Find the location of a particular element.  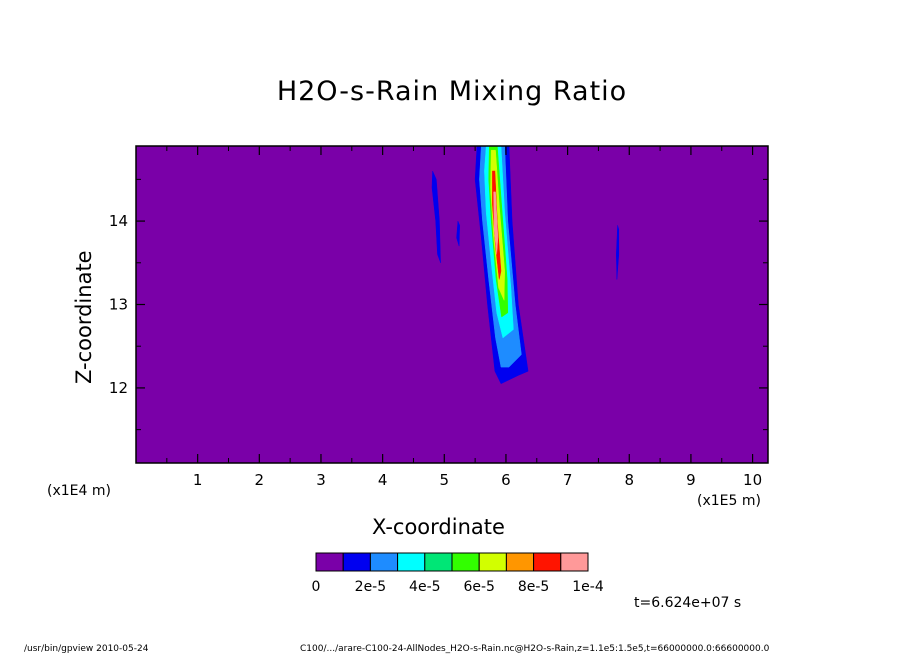

colorbar-tick-label: 2e-5 is located at coordinates (370, 587).